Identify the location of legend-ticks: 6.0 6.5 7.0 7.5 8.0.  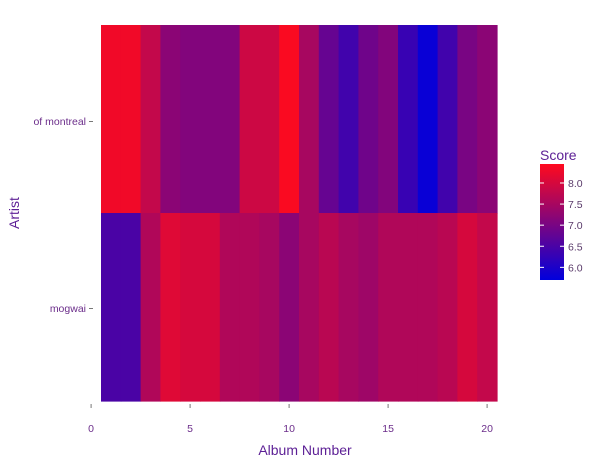
(561, 226).